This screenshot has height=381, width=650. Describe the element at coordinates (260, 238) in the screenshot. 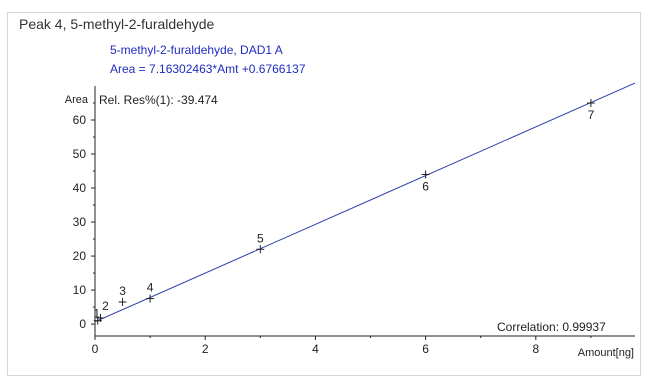

I see `data-point-label: 5` at that location.